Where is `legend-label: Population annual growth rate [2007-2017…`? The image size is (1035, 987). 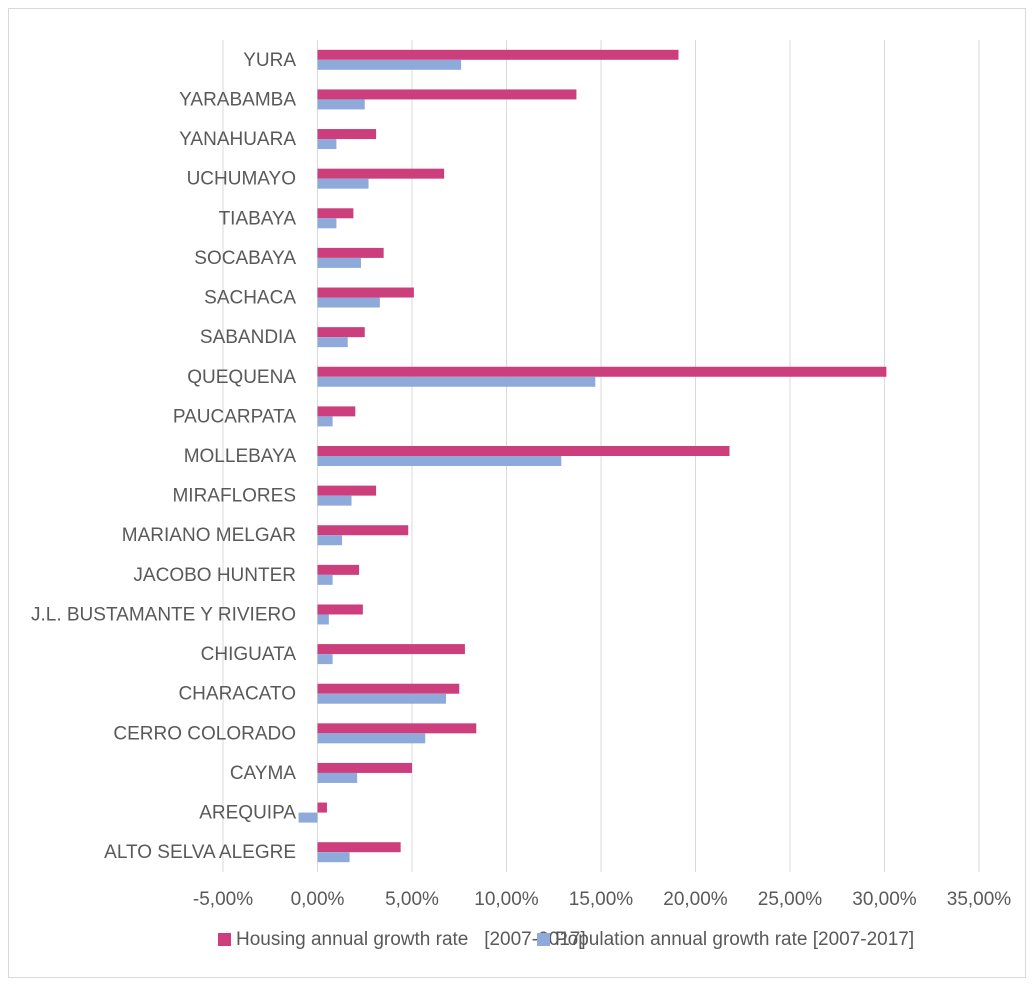
legend-label: Population annual growth rate [2007-2017… is located at coordinates (734, 939).